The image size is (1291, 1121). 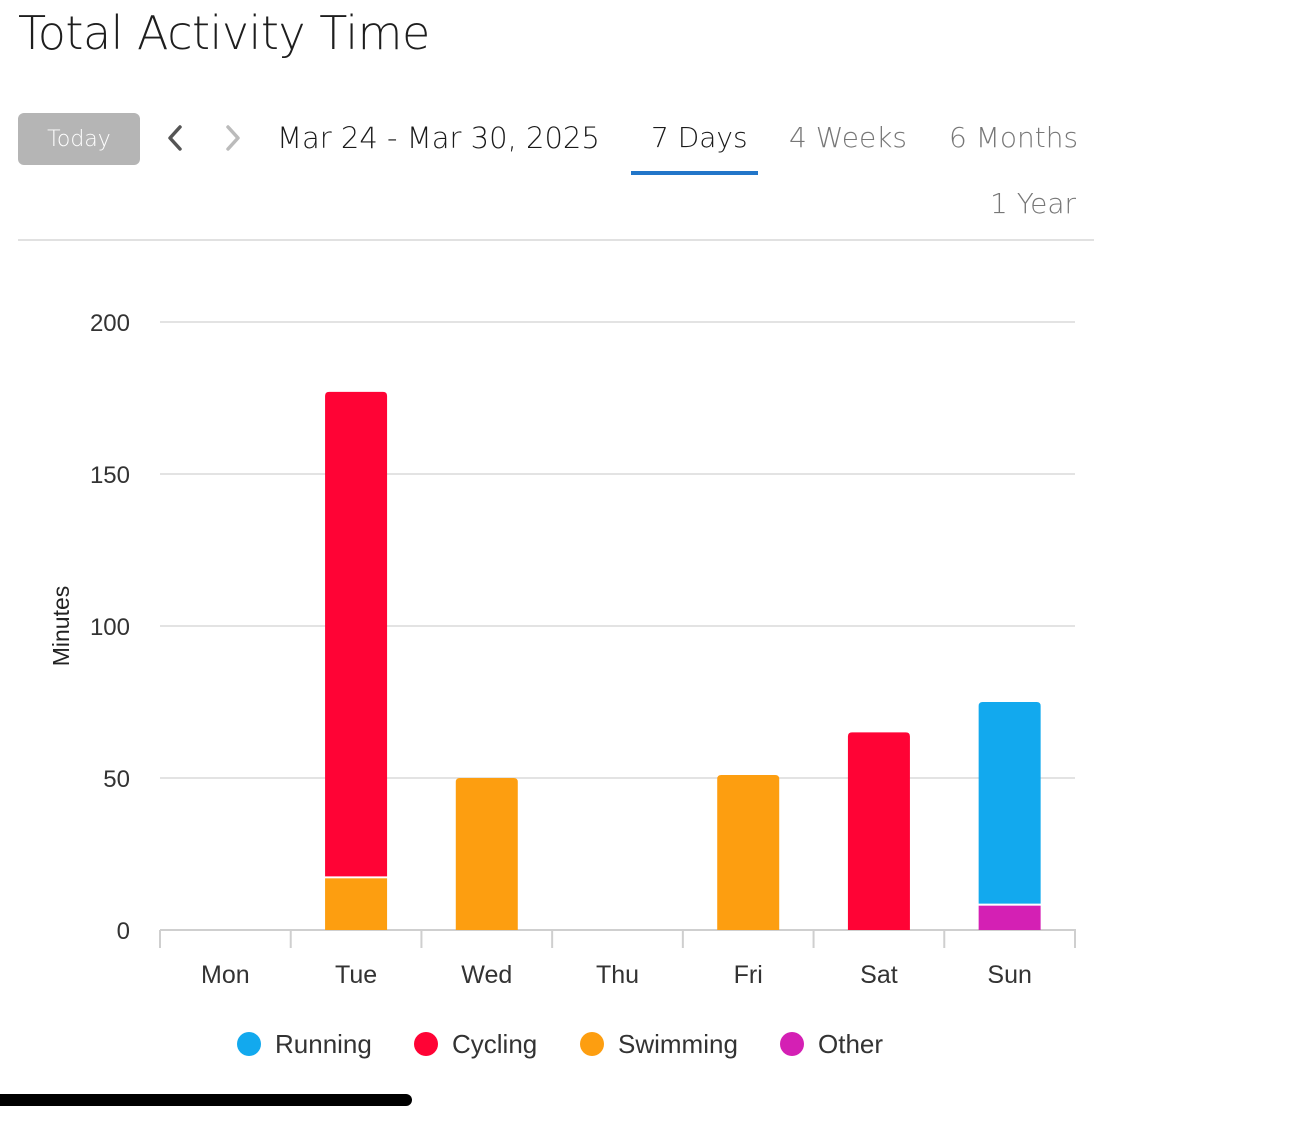 I want to click on legend-label: Cycling, so click(x=495, y=1043).